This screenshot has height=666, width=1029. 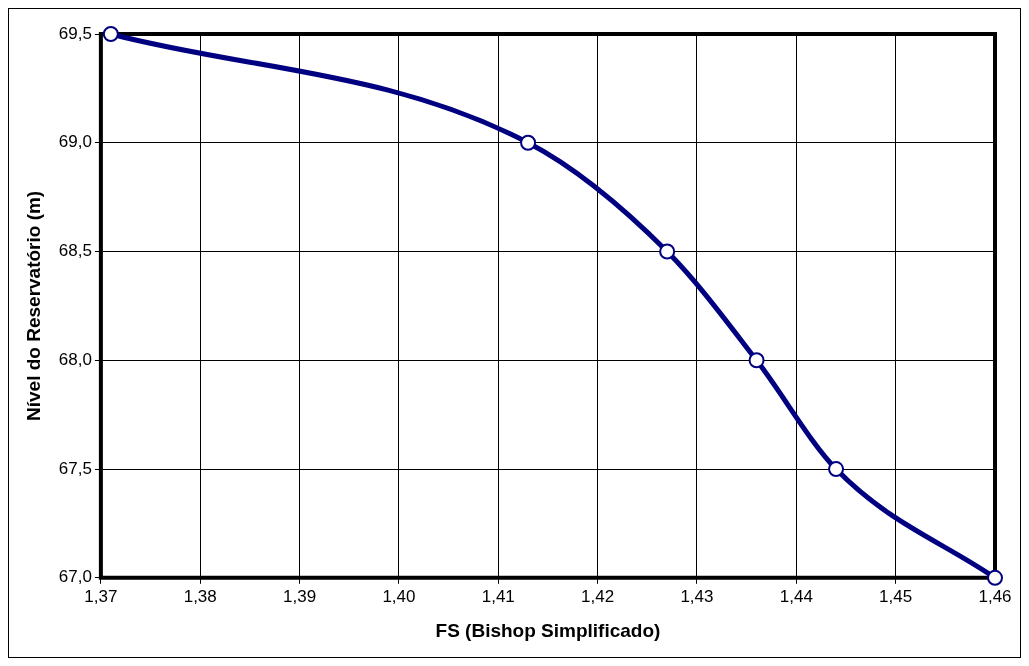 I want to click on x-tick-label: 1,39, so click(x=300, y=596).